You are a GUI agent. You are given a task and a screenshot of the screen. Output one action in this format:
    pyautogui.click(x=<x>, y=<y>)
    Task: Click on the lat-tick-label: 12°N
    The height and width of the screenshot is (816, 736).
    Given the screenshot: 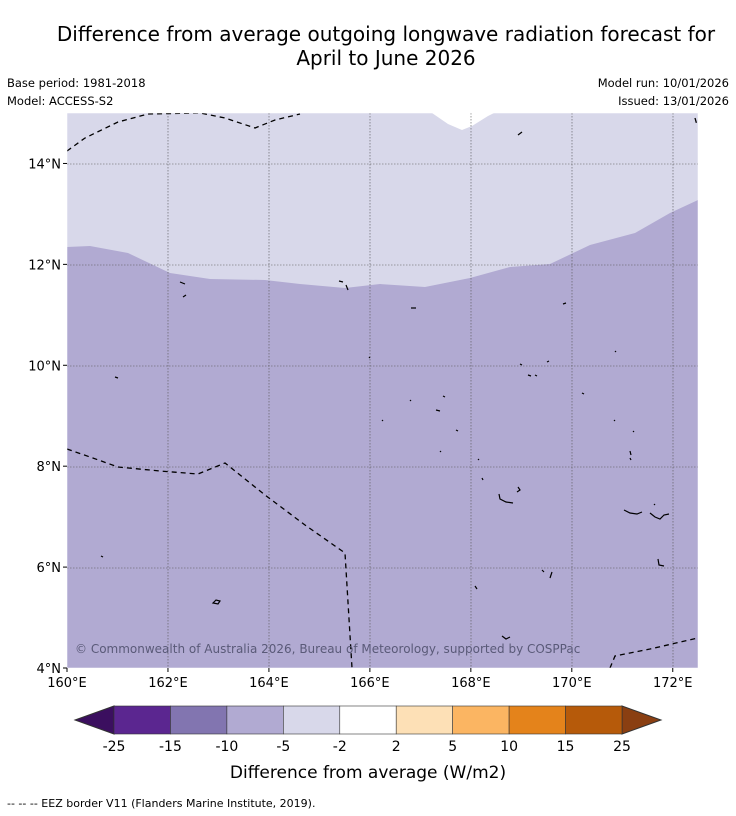 What is the action you would take?
    pyautogui.click(x=44, y=265)
    